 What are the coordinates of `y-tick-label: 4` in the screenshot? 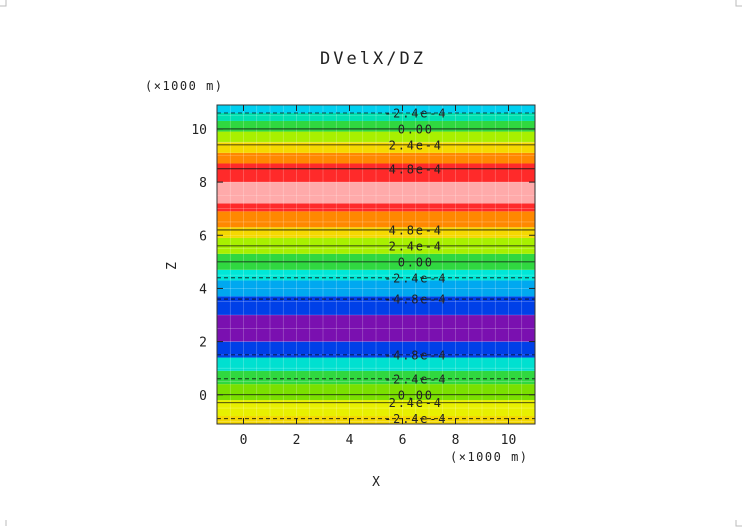 It's located at (203, 289).